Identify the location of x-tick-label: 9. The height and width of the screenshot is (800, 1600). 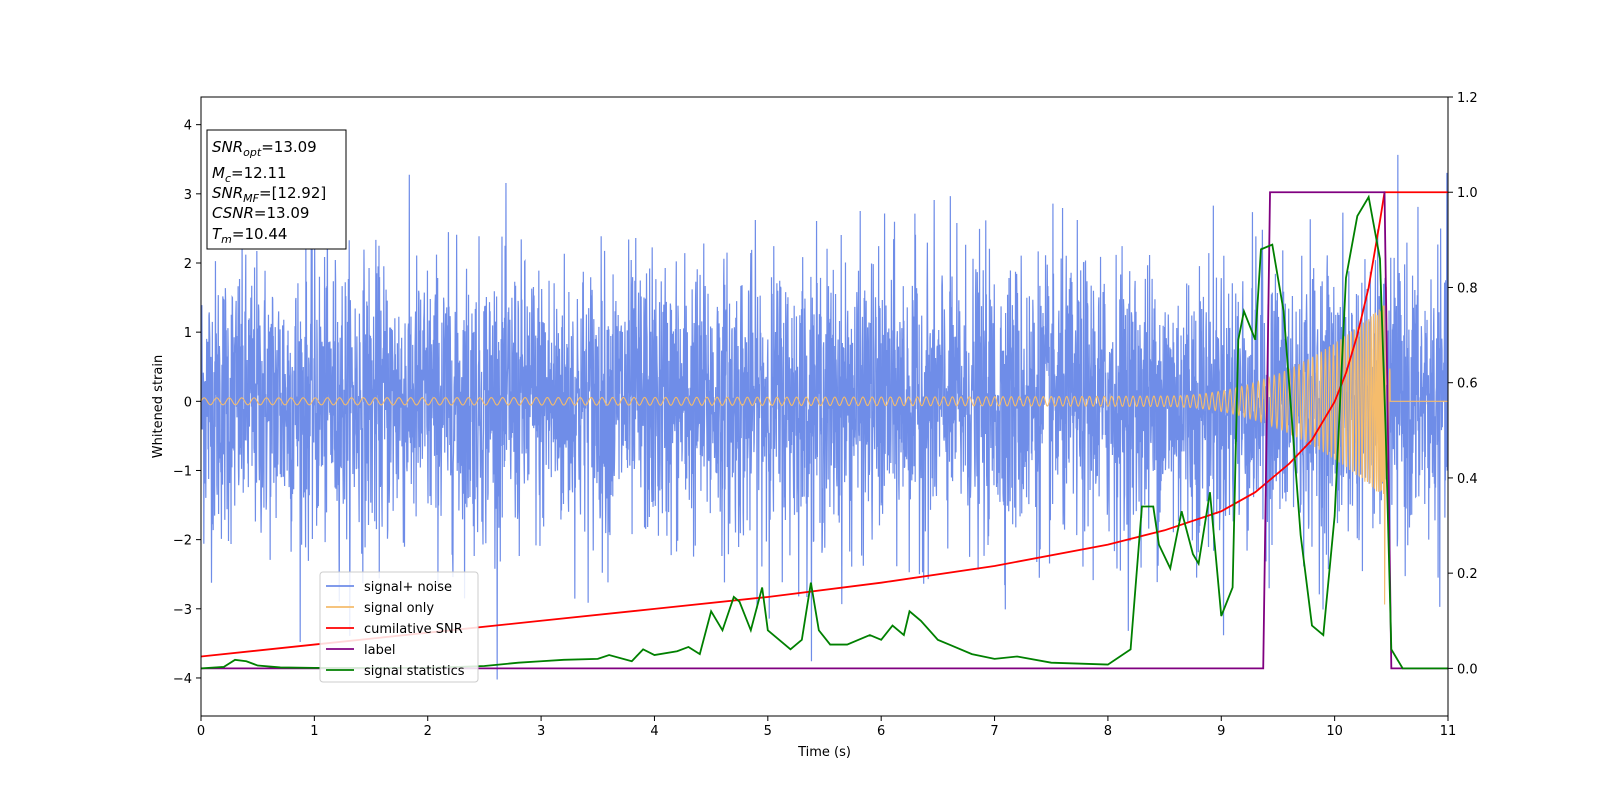
(1221, 731).